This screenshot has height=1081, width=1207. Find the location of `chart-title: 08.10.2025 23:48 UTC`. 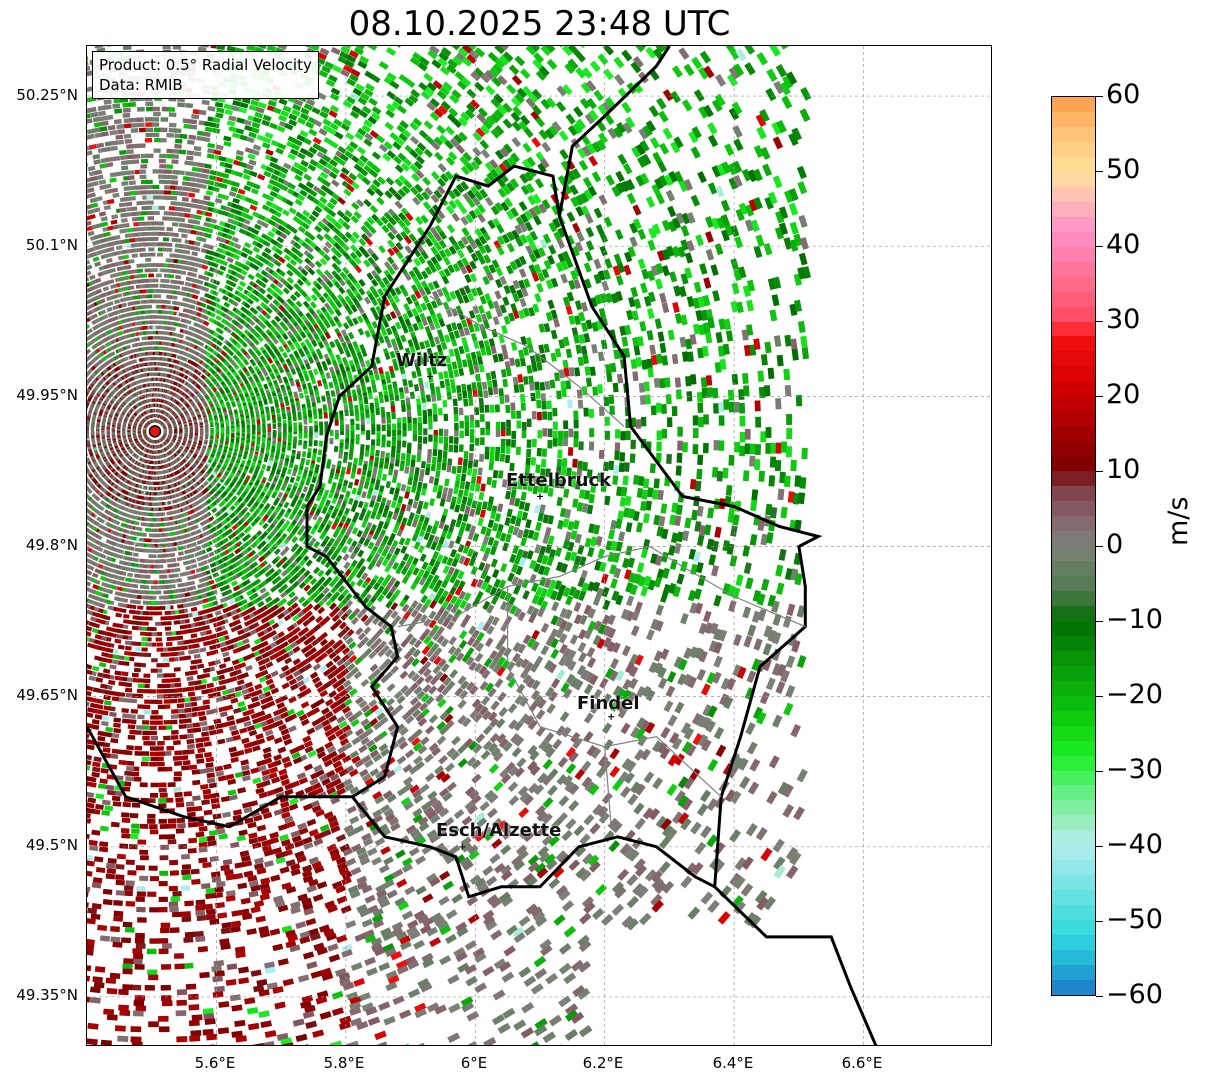

chart-title: 08.10.2025 23:48 UTC is located at coordinates (539, 24).